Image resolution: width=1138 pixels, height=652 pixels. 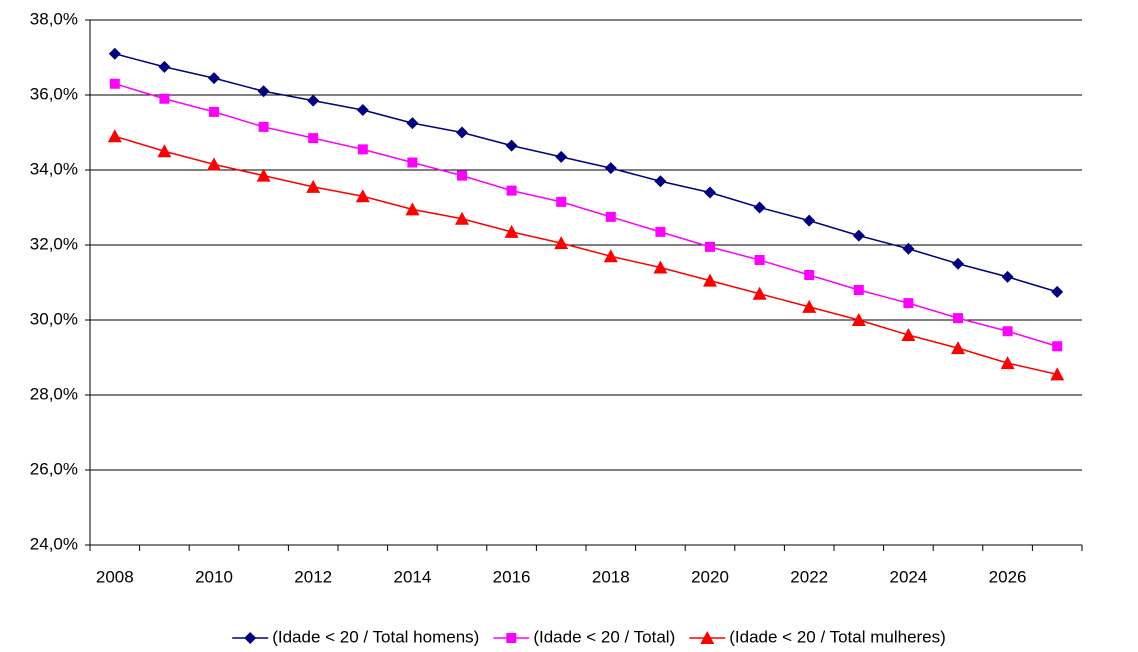 I want to click on x-tick-label: 2012, so click(x=313, y=576).